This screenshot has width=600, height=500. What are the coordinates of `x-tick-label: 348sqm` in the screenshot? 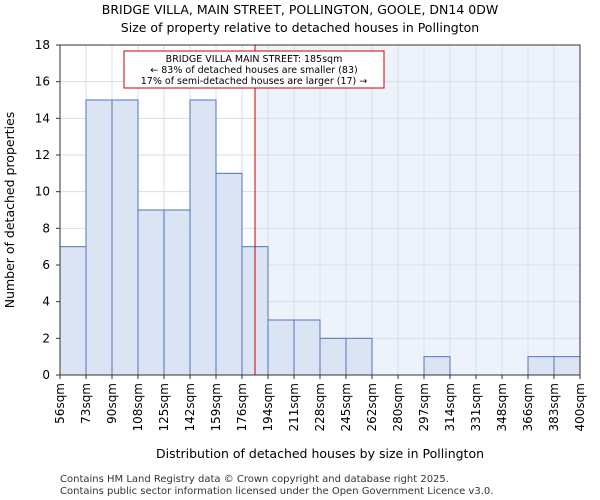 It's located at (502, 407).